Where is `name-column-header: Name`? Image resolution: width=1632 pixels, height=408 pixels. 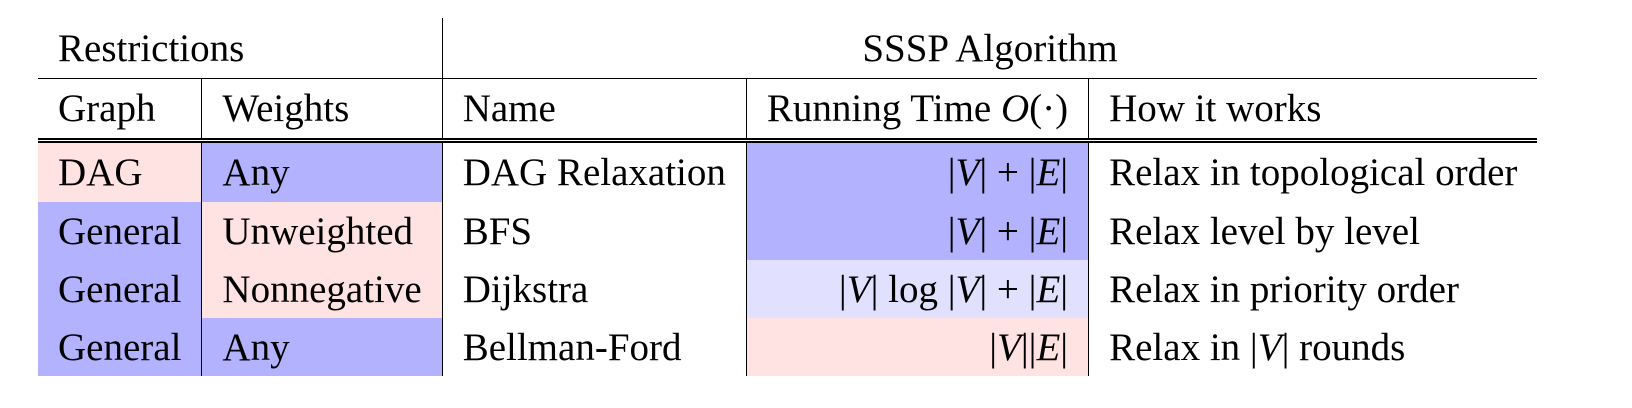
name-column-header: Name is located at coordinates (594, 110).